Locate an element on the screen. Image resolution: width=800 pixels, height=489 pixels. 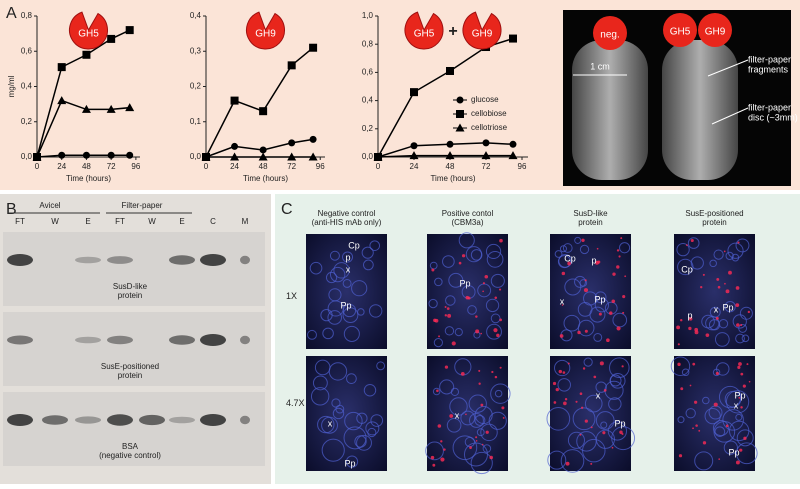
legend-marker is located at coordinates (460, 127).